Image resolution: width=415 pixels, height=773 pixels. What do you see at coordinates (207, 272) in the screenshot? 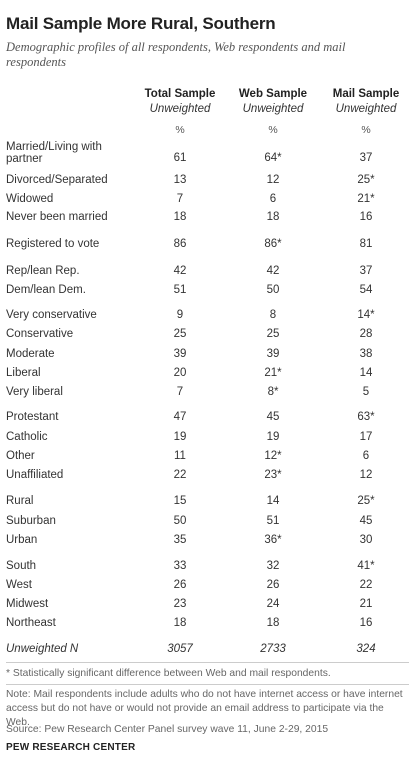
I see `table-row: Rep/lean Rep. 42 42 37` at bounding box center [207, 272].